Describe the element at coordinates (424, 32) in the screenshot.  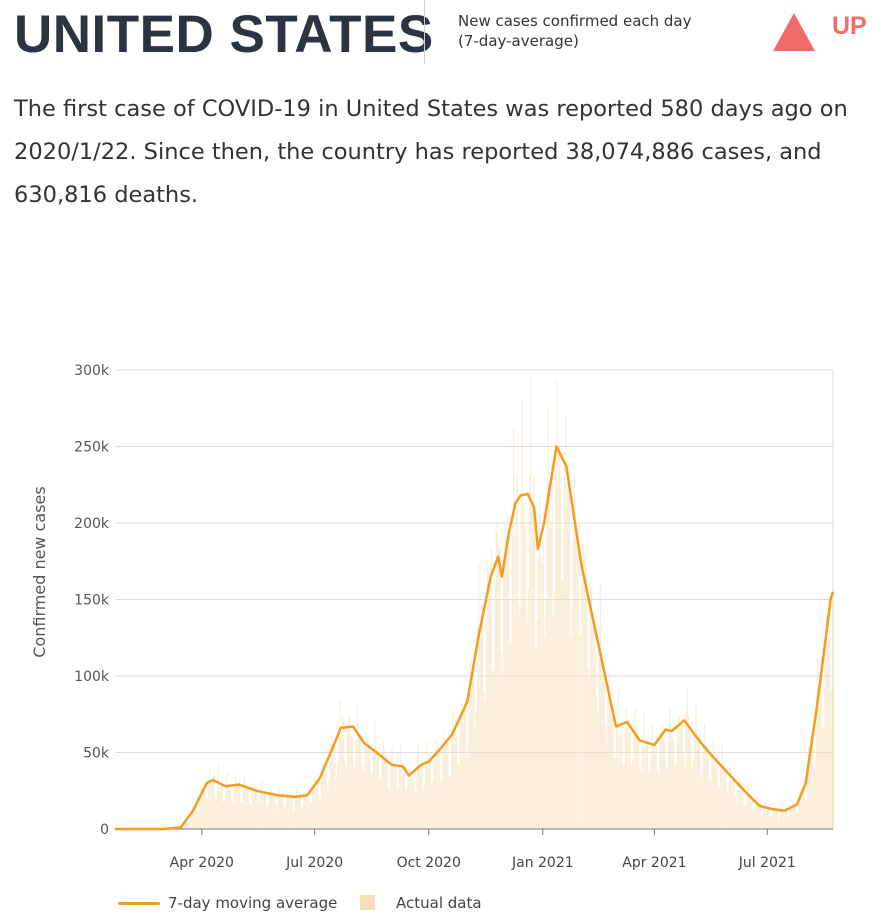
I see `header-divider` at that location.